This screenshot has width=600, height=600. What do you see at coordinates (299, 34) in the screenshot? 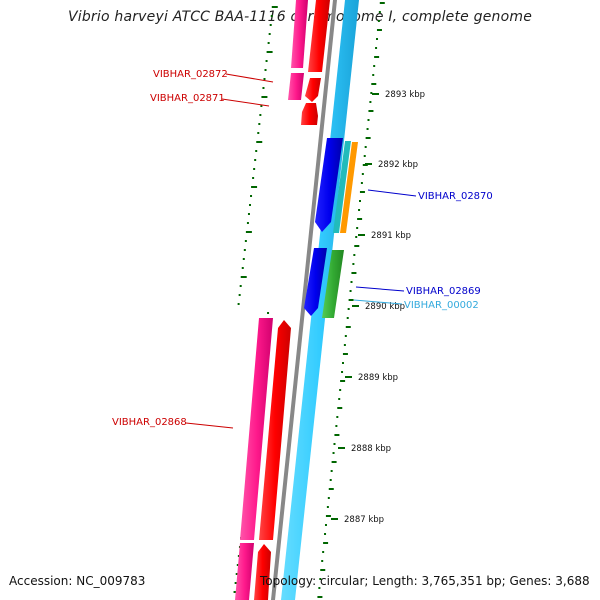
I see `feature-pink-top` at bounding box center [299, 34].